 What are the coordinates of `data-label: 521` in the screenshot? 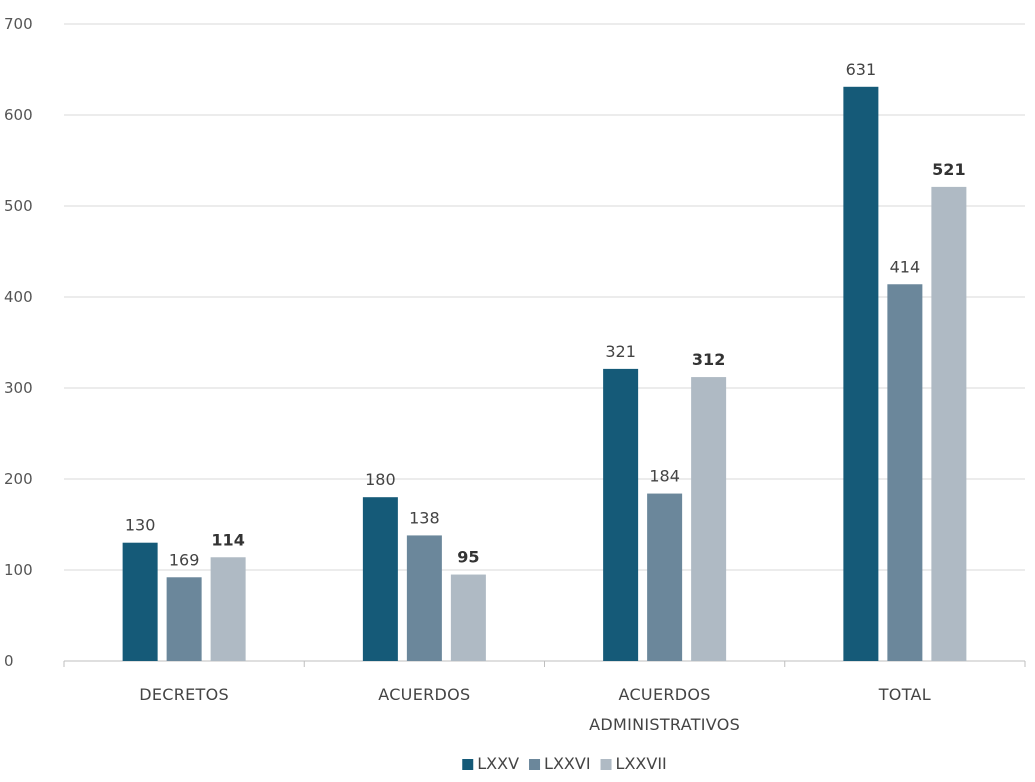 It's located at (948, 169).